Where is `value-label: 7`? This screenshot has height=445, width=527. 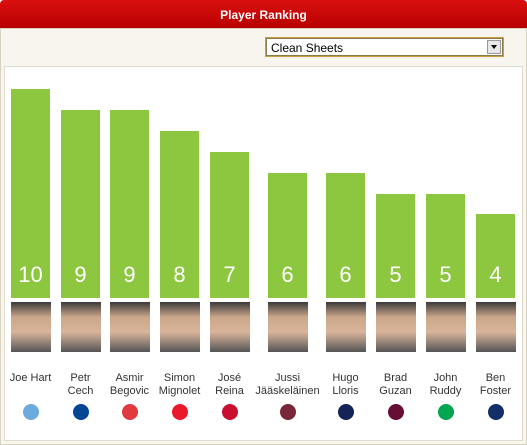 value-label: 7 is located at coordinates (229, 274).